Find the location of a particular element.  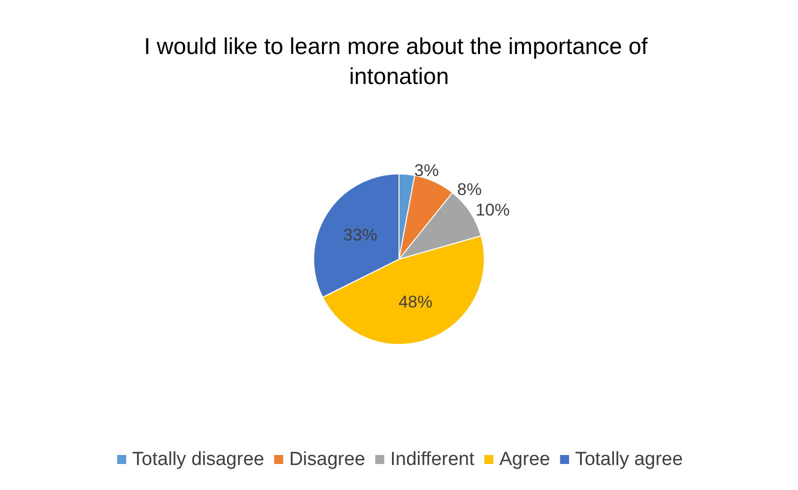

legend-label: Disagree is located at coordinates (327, 459).